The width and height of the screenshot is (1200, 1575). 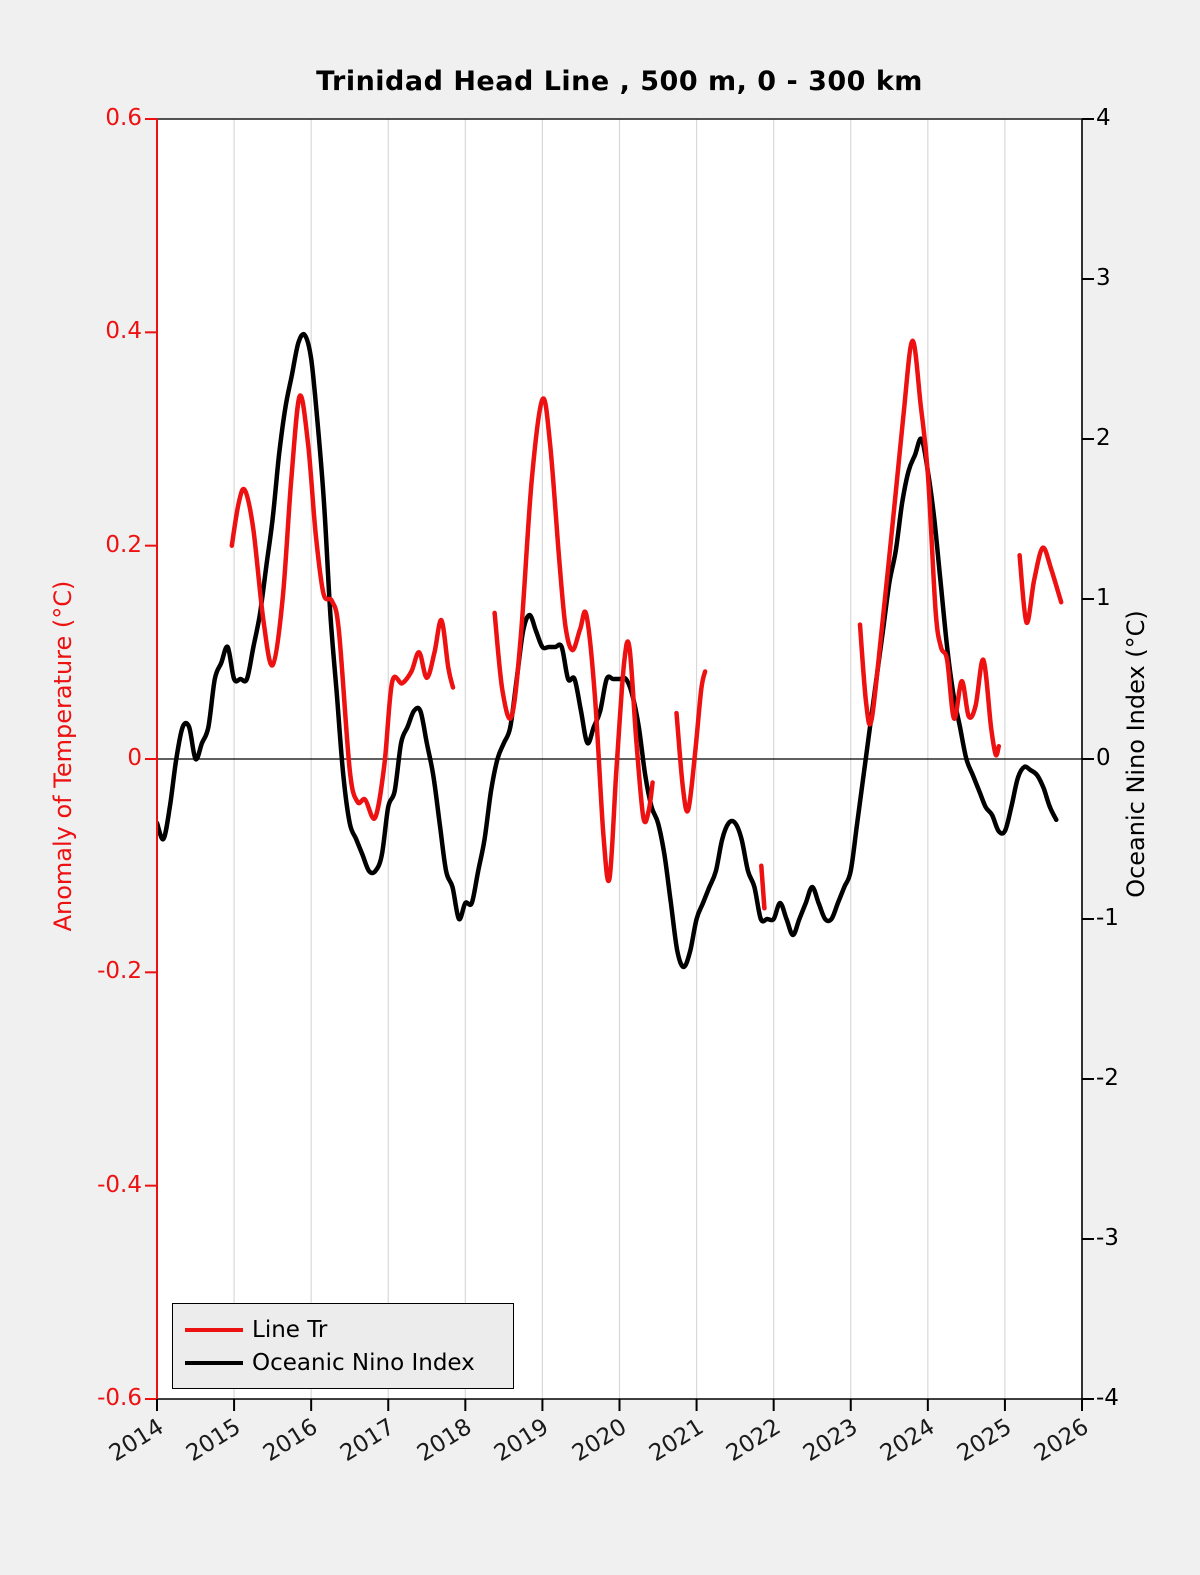 I want to click on ytick-right--2: -2, so click(x=1107, y=1078).